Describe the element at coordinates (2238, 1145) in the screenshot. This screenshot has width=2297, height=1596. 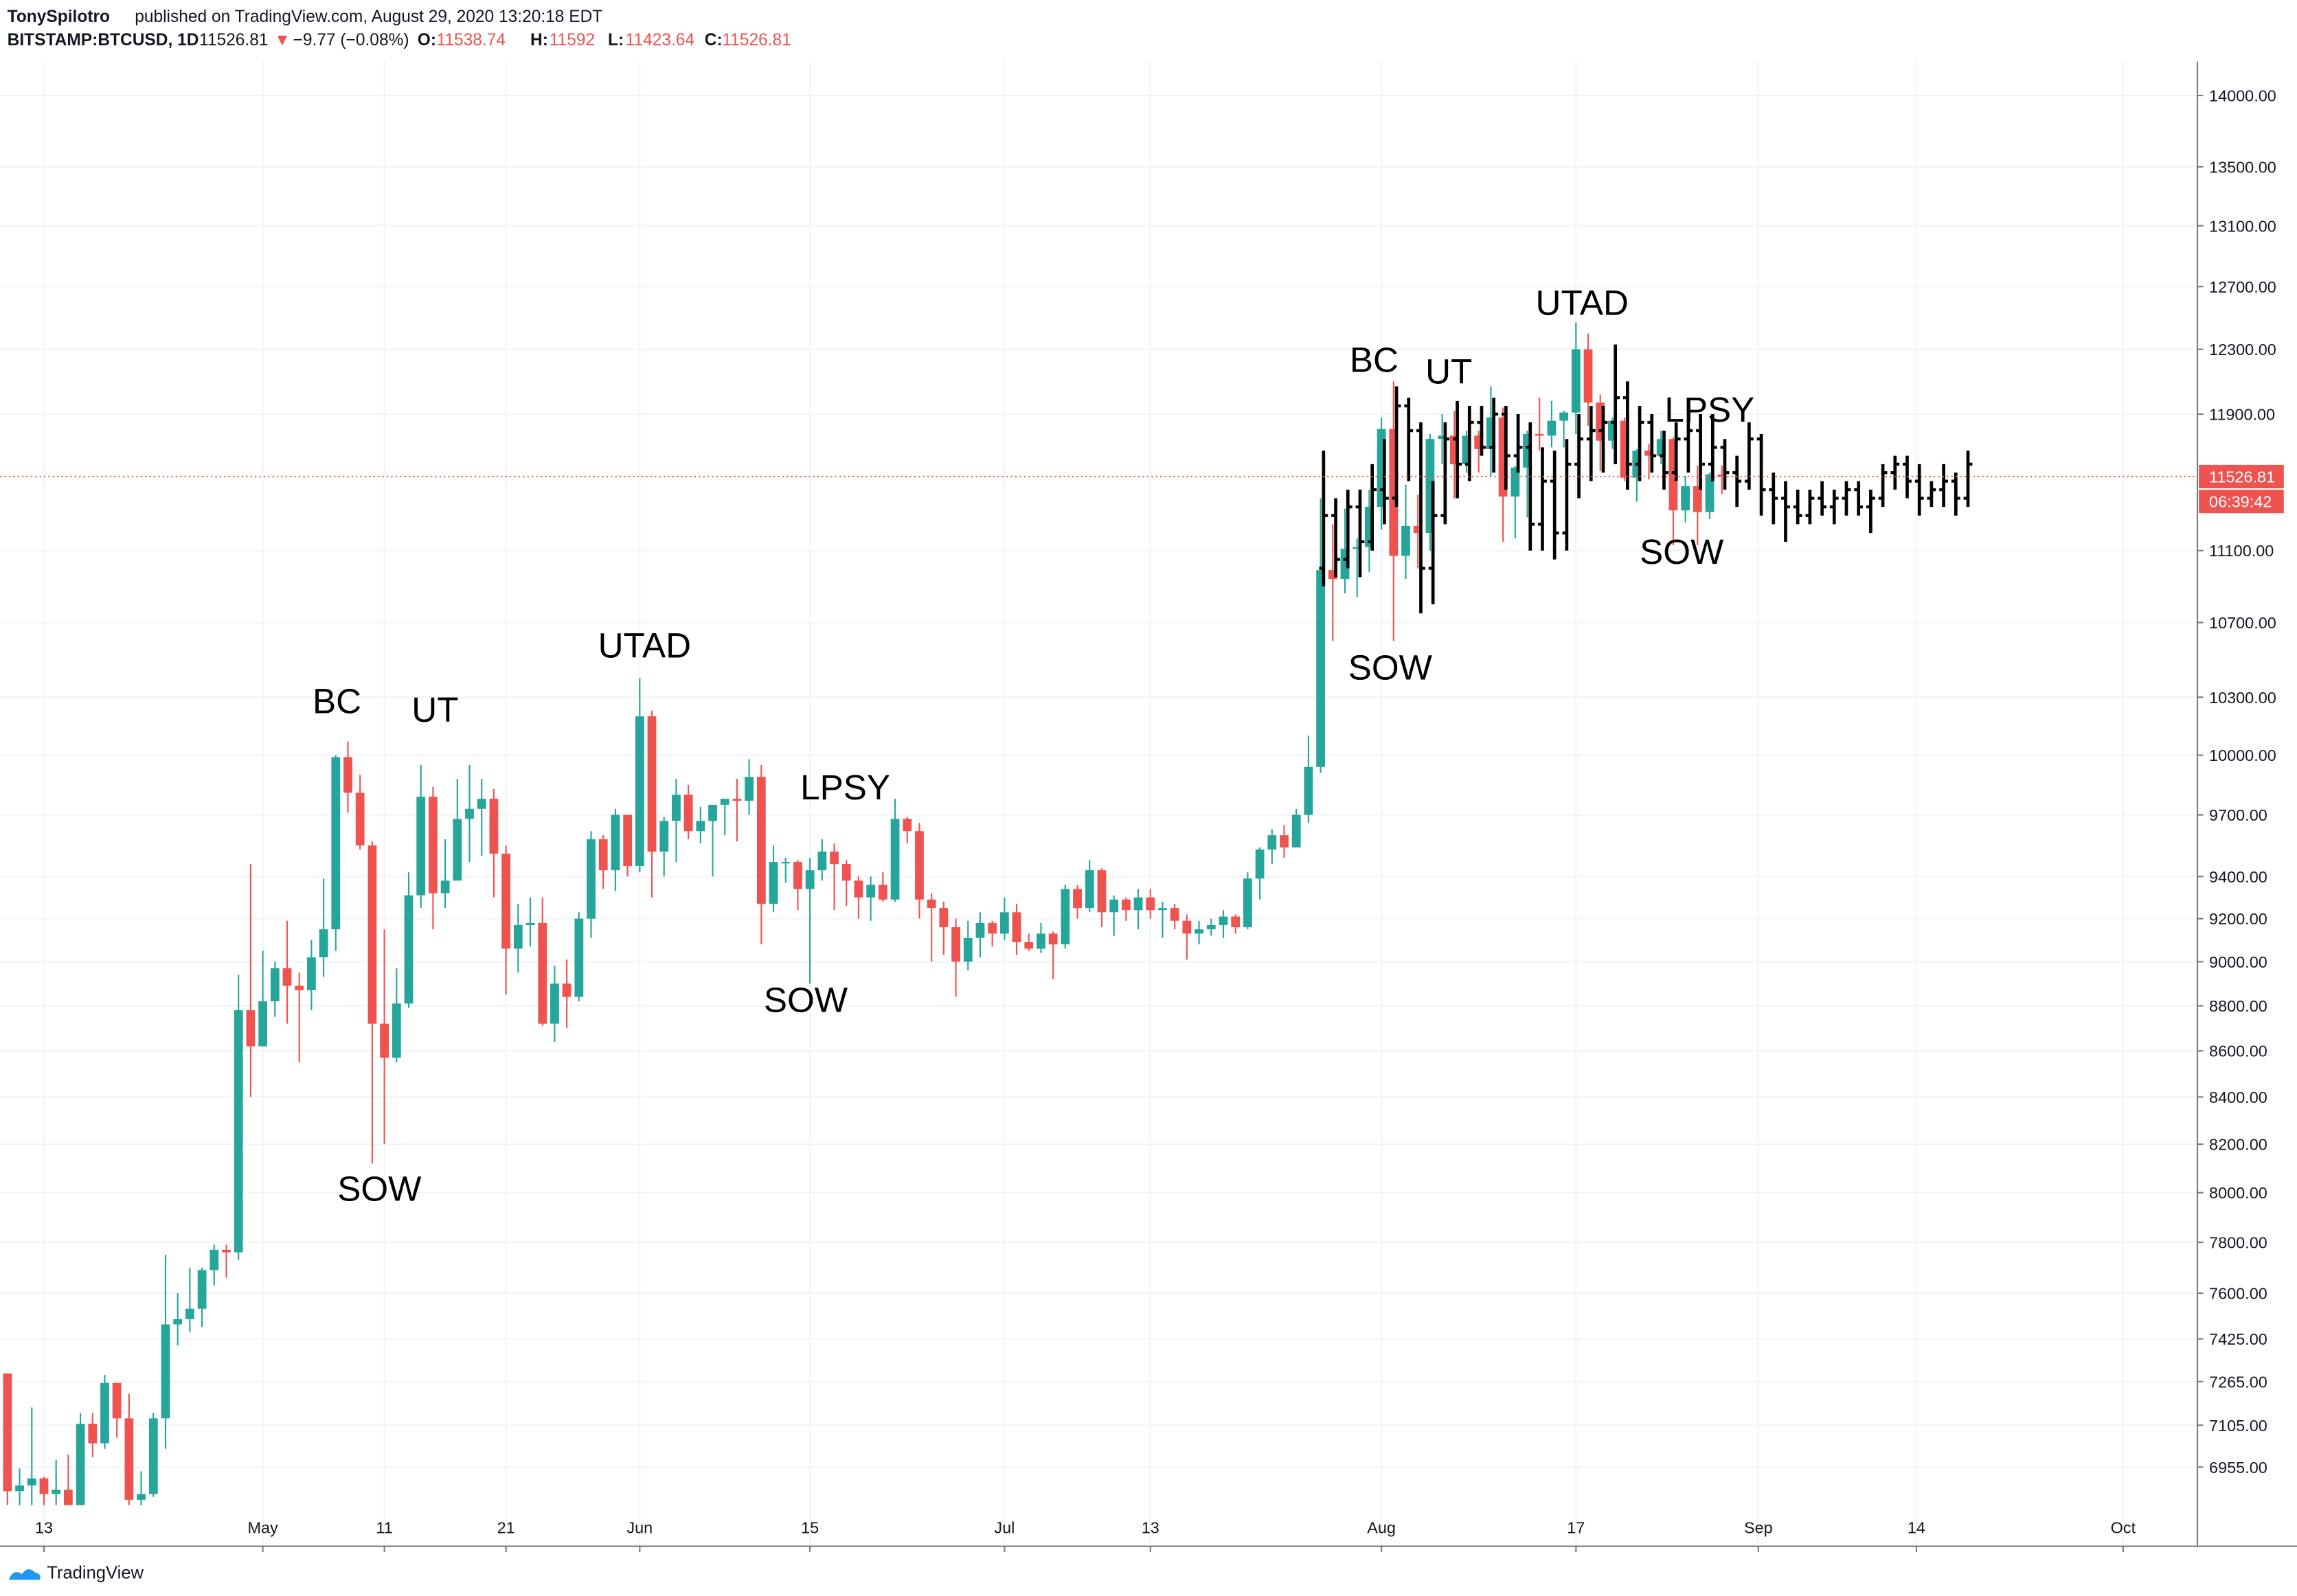
I see `y-tick-label: 8200.00` at that location.